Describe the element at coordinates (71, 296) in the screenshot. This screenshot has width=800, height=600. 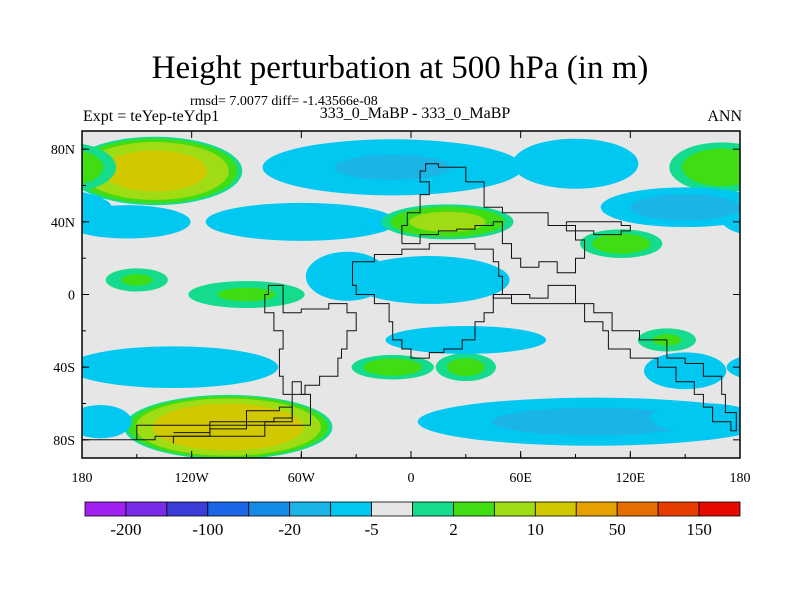
I see `y-tick-label: 0` at that location.